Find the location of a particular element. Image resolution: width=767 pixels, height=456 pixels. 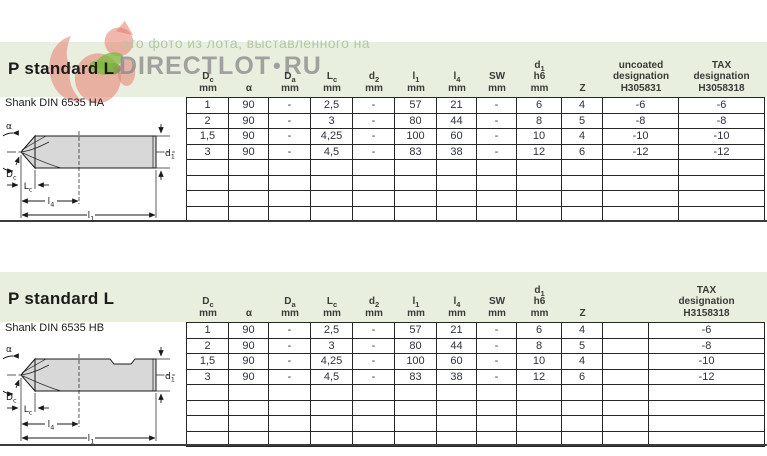

table-cell: 3 is located at coordinates (332, 345).